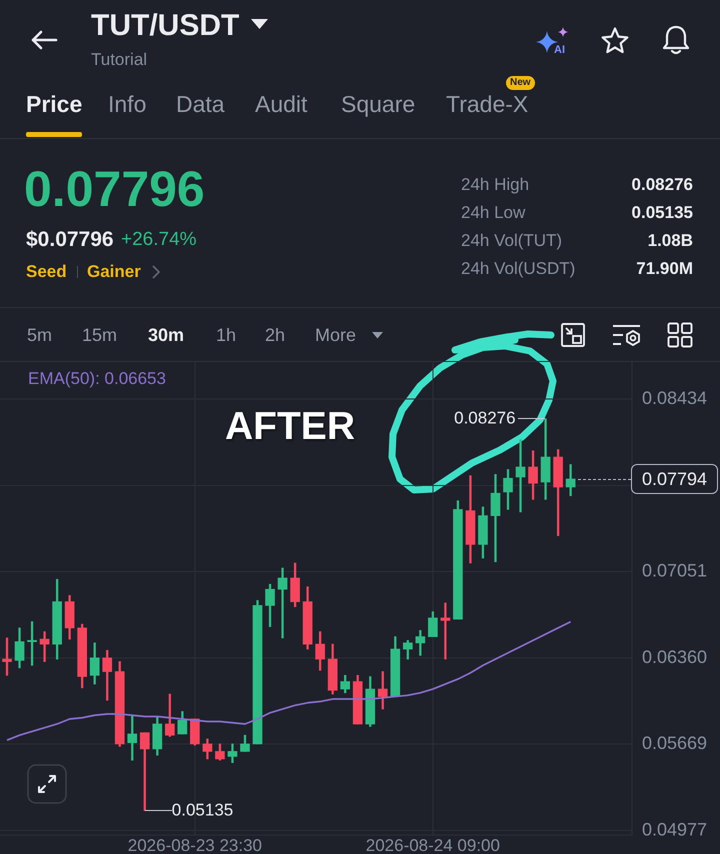 The width and height of the screenshot is (720, 854). I want to click on text: More, so click(335, 335).